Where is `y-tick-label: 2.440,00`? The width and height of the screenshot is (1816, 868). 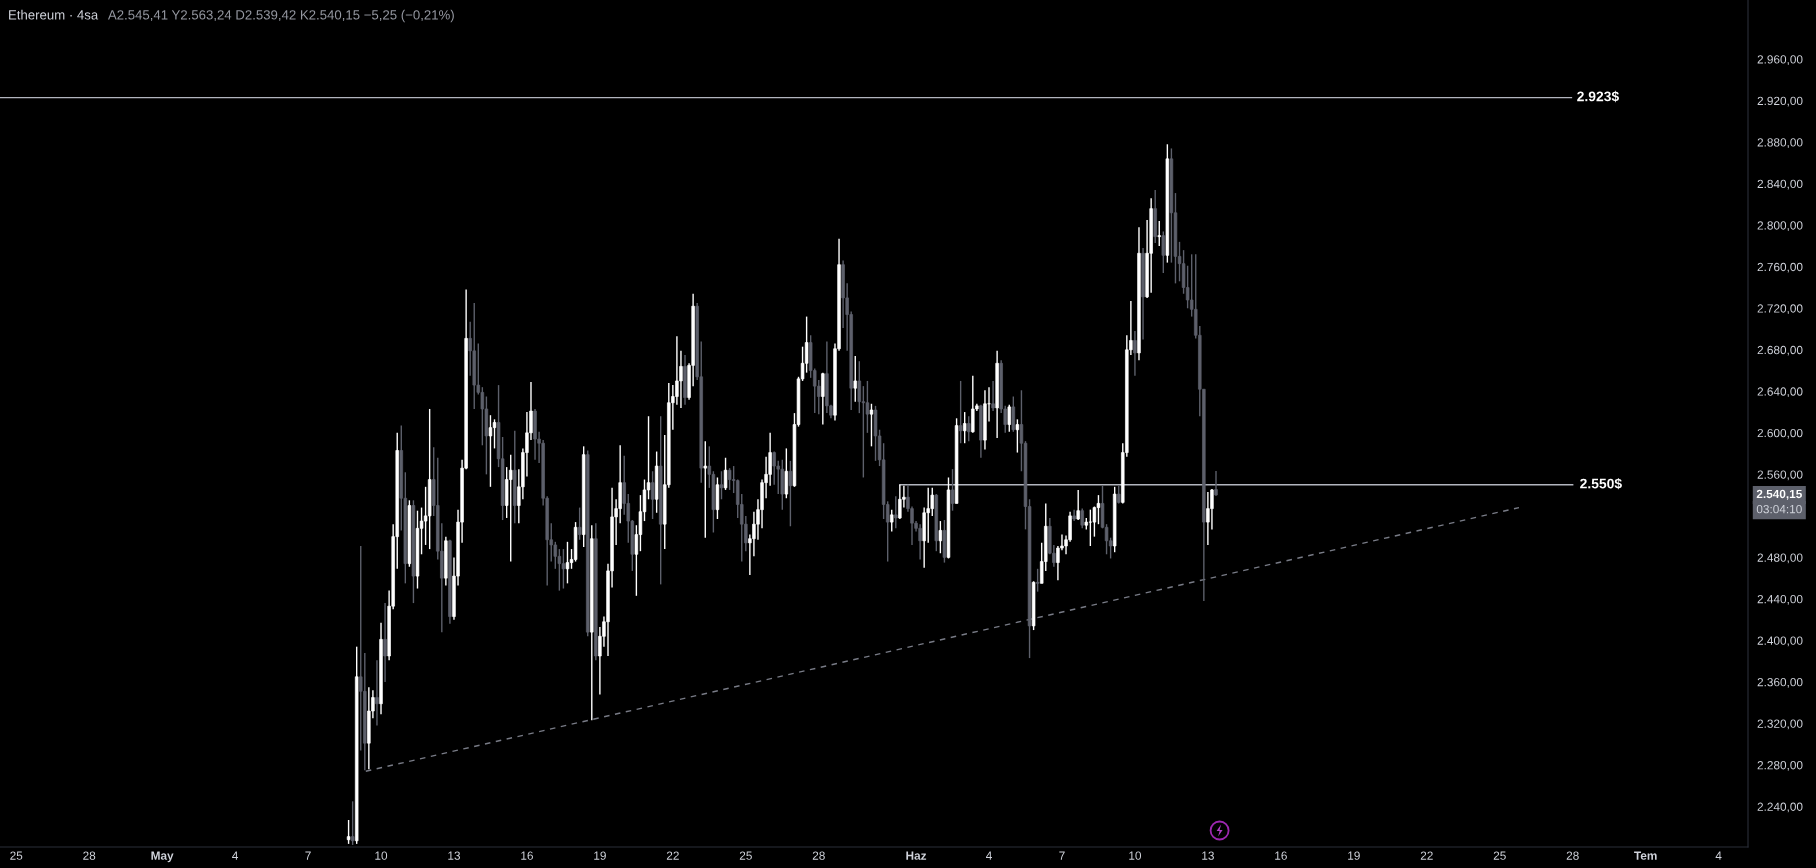
y-tick-label: 2.440,00 is located at coordinates (1780, 599).